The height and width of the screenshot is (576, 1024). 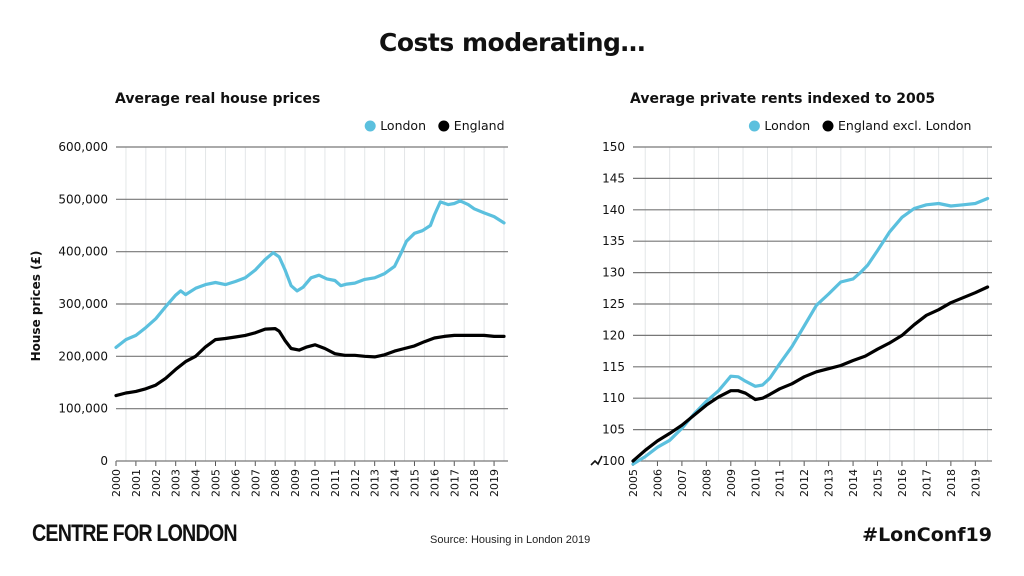 What do you see at coordinates (217, 99) in the screenshot?
I see `house-prices-title: Average real house prices` at bounding box center [217, 99].